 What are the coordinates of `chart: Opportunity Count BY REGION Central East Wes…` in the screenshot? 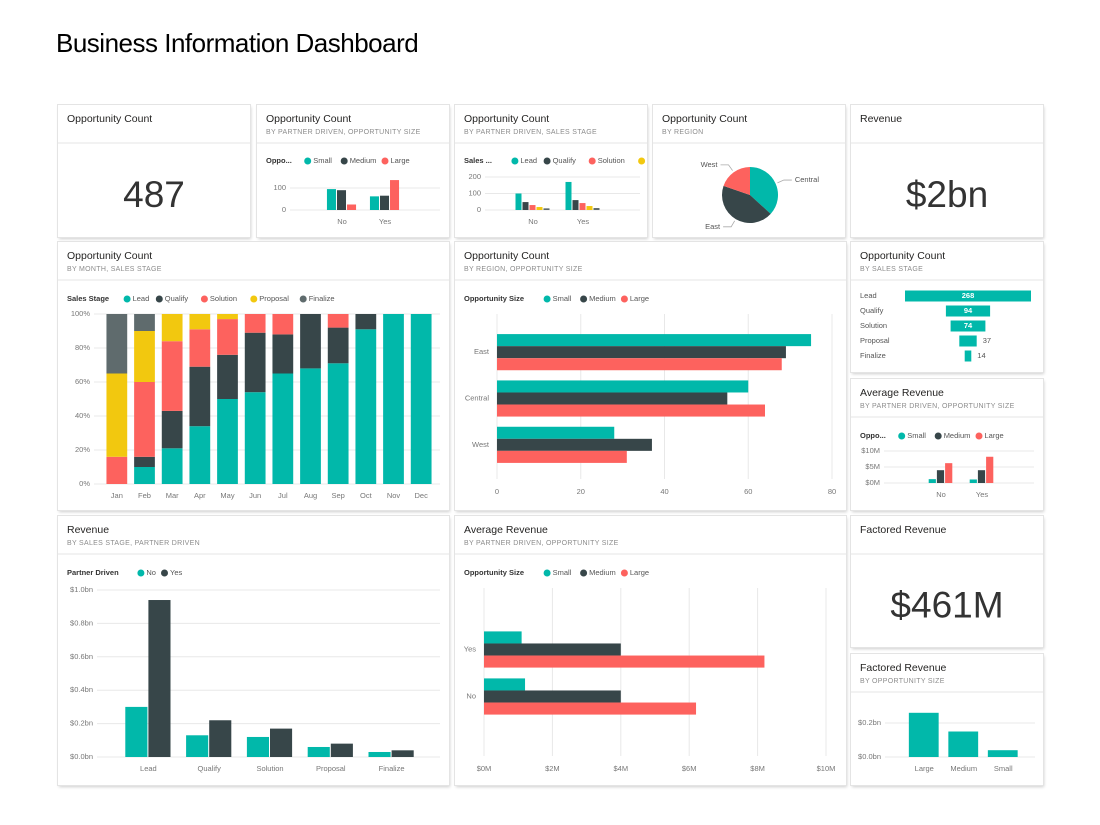 It's located at (749, 172).